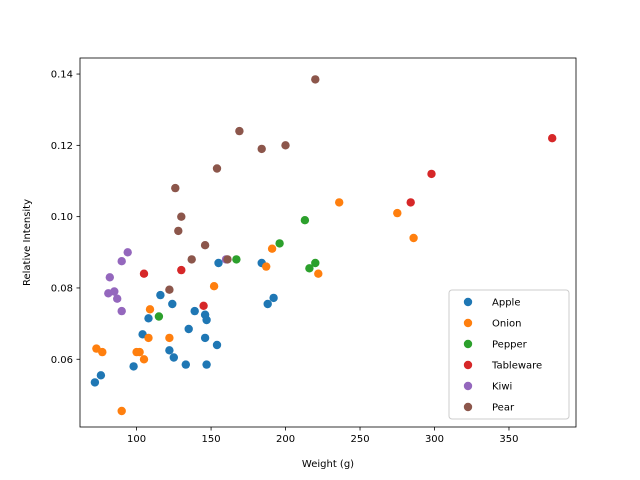 This screenshot has height=480, width=640. I want to click on legend-frame, so click(509, 354).